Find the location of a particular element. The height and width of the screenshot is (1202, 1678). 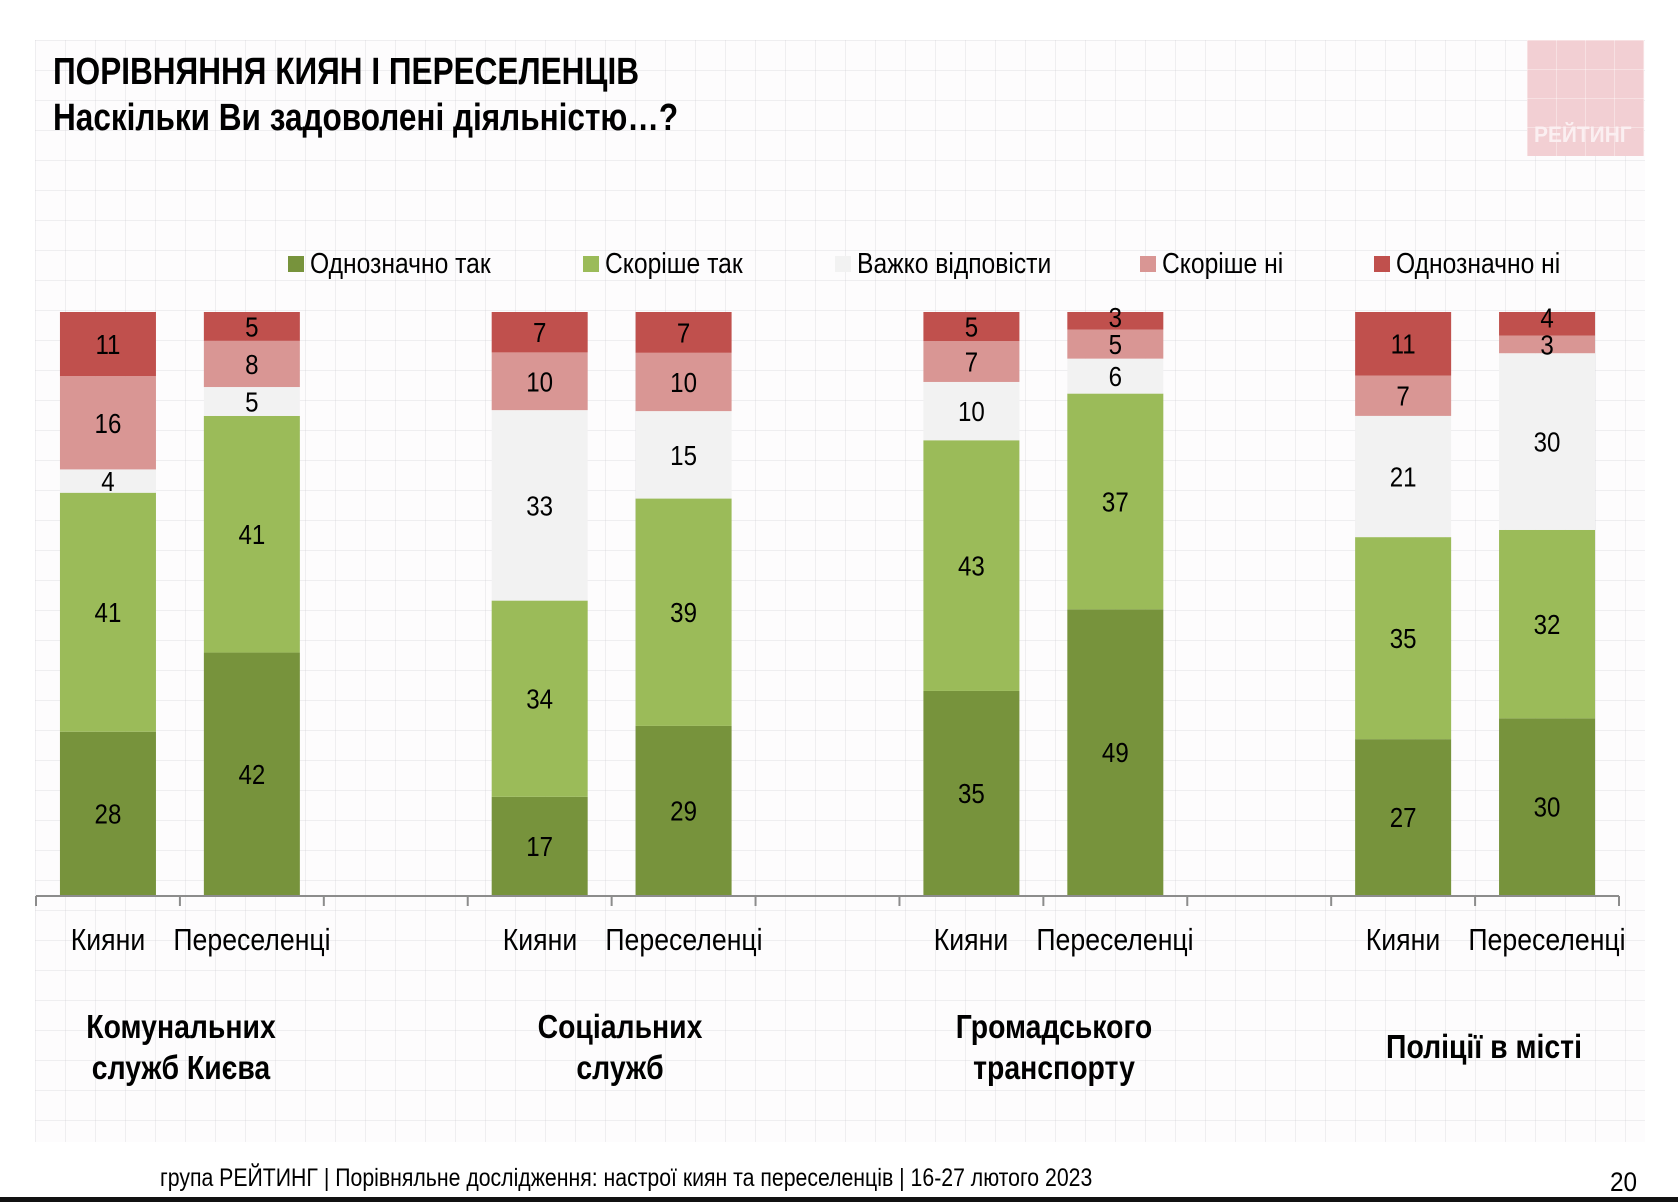

bottom-rule is located at coordinates (839, 1199).